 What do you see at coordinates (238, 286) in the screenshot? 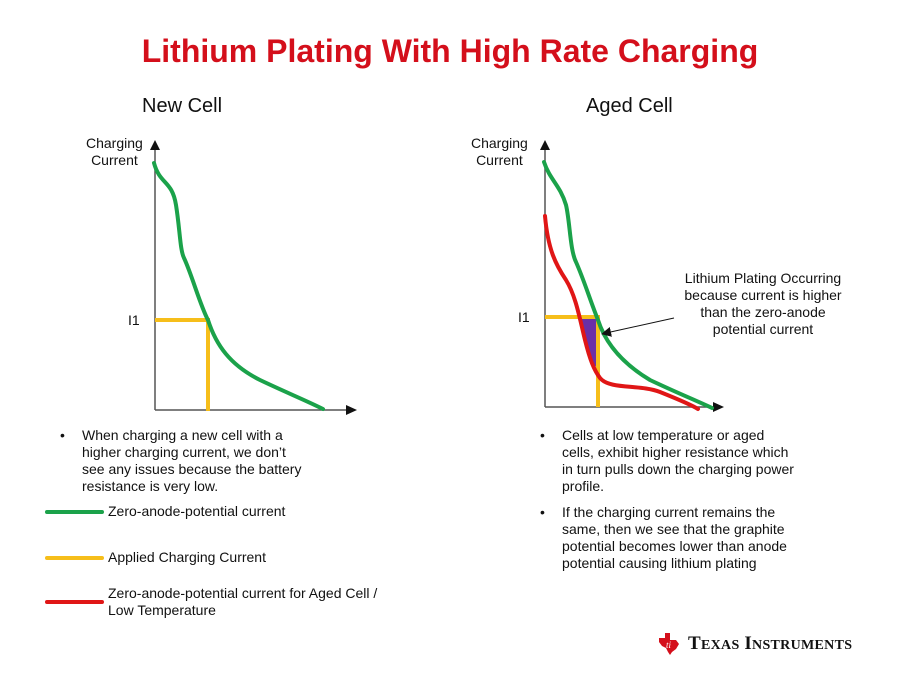
I see `left-zero-anode-curve` at bounding box center [238, 286].